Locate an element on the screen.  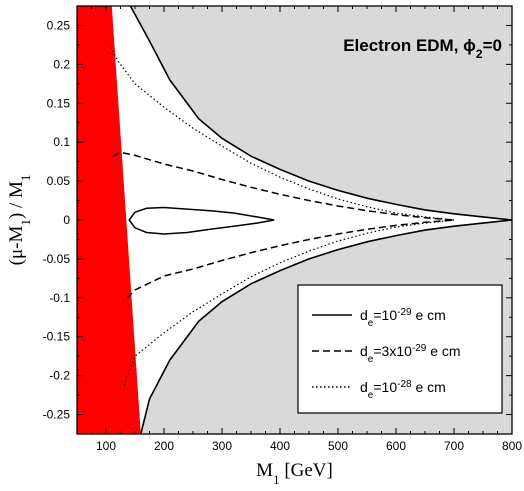
legend-label-sup: -28 is located at coordinates (404, 384).